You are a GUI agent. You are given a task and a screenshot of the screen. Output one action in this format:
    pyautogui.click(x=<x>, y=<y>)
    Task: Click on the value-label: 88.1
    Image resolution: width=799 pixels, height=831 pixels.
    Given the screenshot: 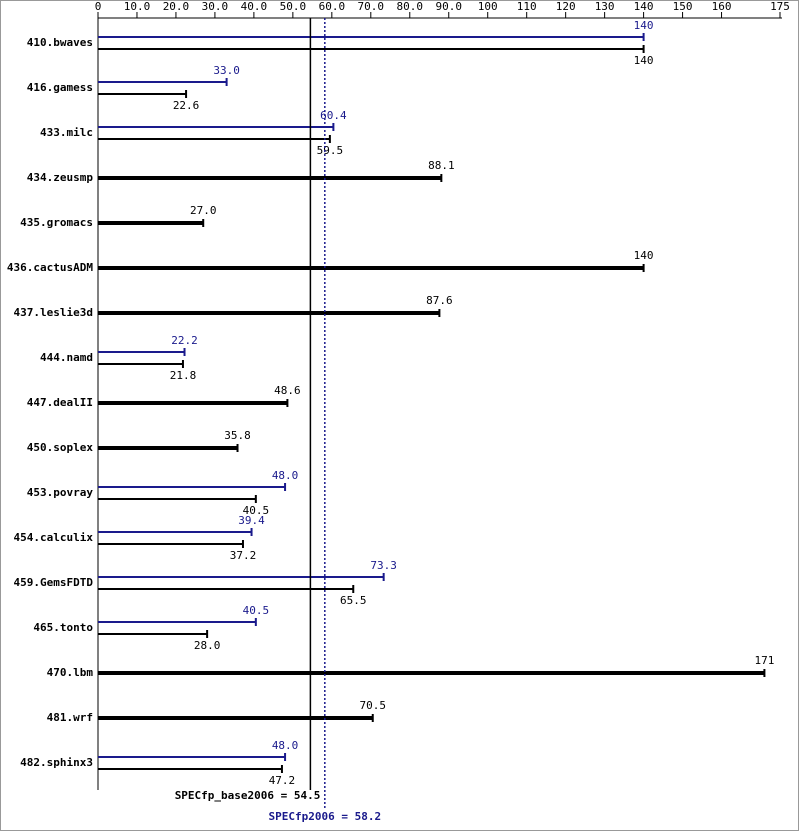 What is the action you would take?
    pyautogui.click(x=441, y=165)
    